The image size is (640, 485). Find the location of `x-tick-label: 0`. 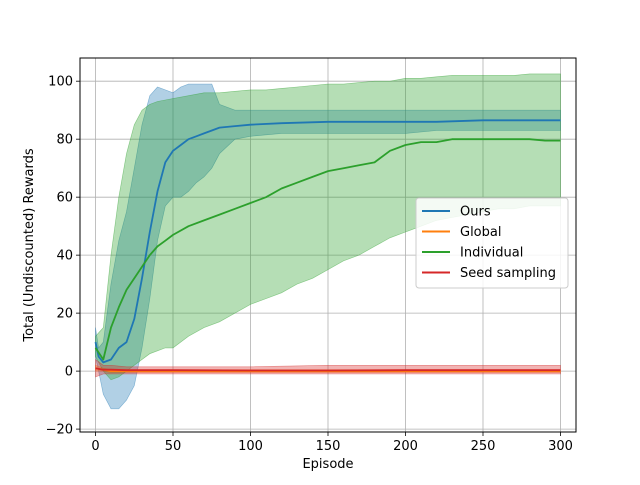

x-tick-label: 0 is located at coordinates (95, 446).